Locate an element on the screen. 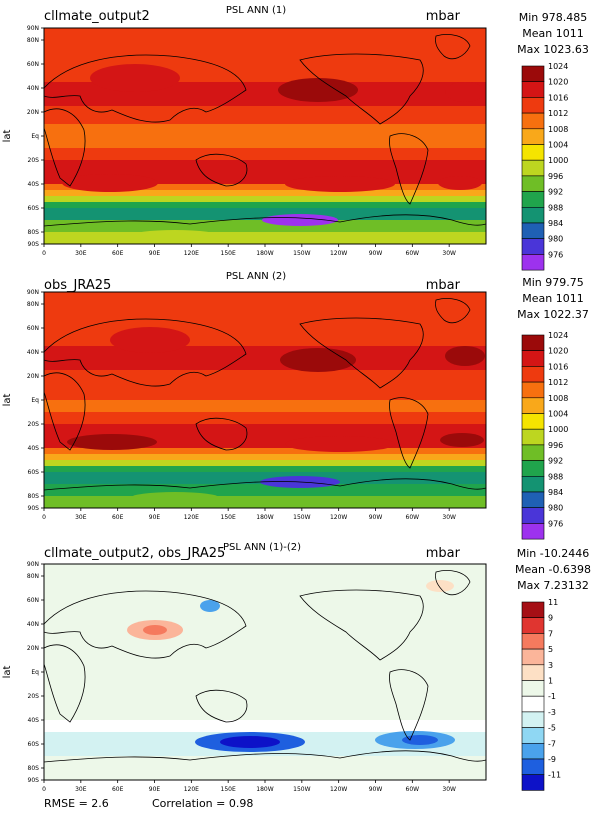 This screenshot has height=818, width=606. panel-2-case-name: obs_JRA25 is located at coordinates (77, 285).